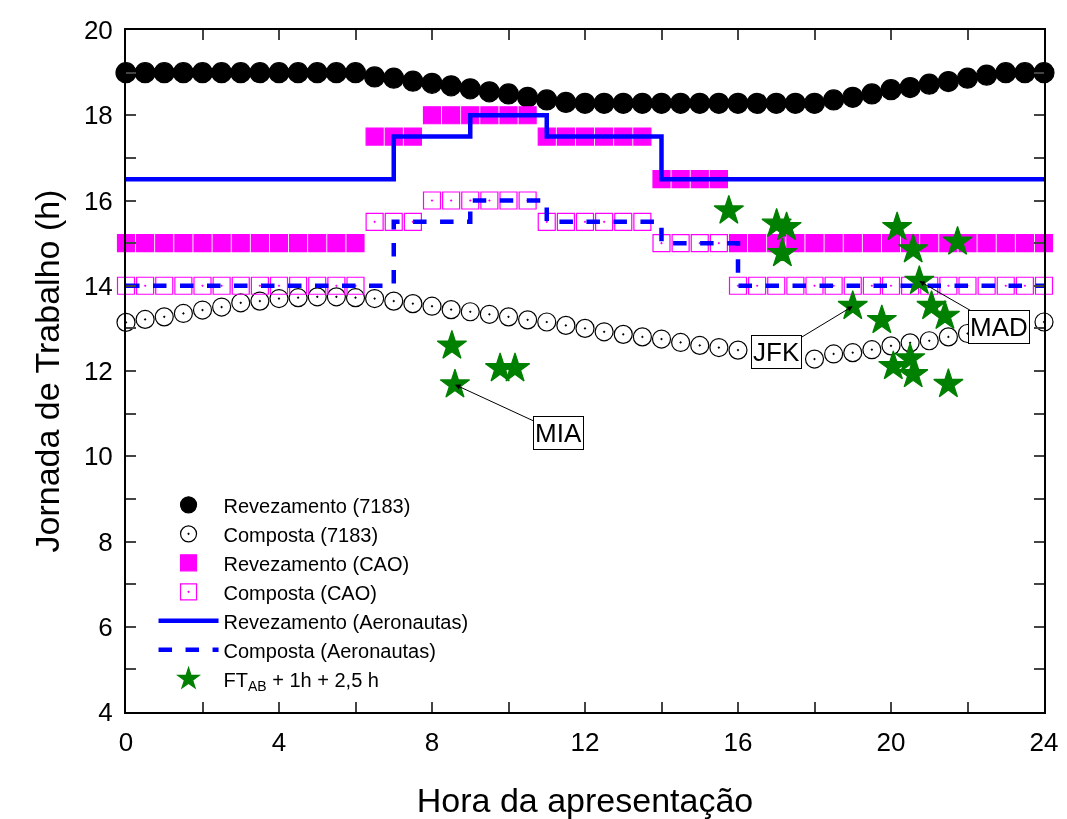 The width and height of the screenshot is (1067, 819). What do you see at coordinates (999, 327) in the screenshot?
I see `annotation: MAD` at bounding box center [999, 327].